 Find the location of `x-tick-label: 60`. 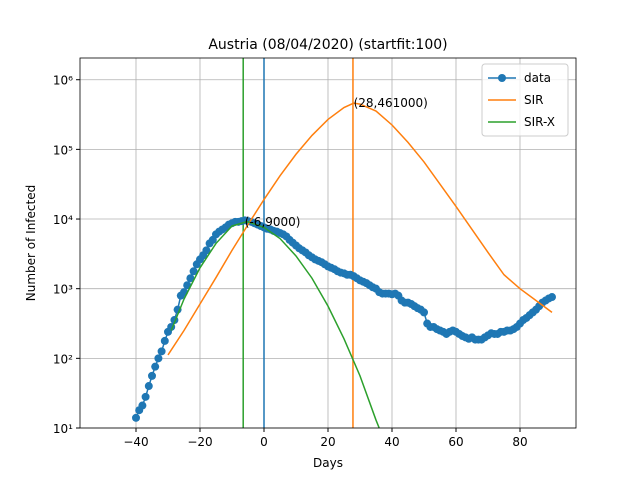

x-tick-label: 60 is located at coordinates (455, 442).